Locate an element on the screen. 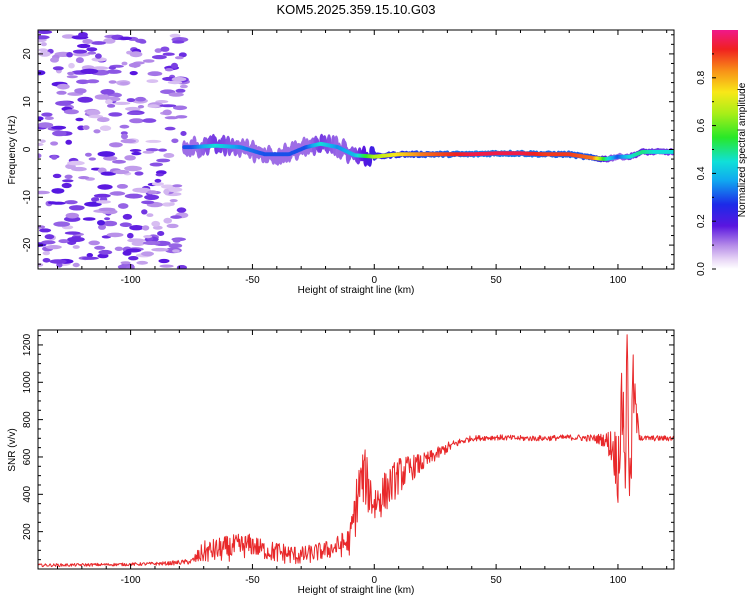 This screenshot has width=750, height=605. colorbar-gradient is located at coordinates (725, 149).